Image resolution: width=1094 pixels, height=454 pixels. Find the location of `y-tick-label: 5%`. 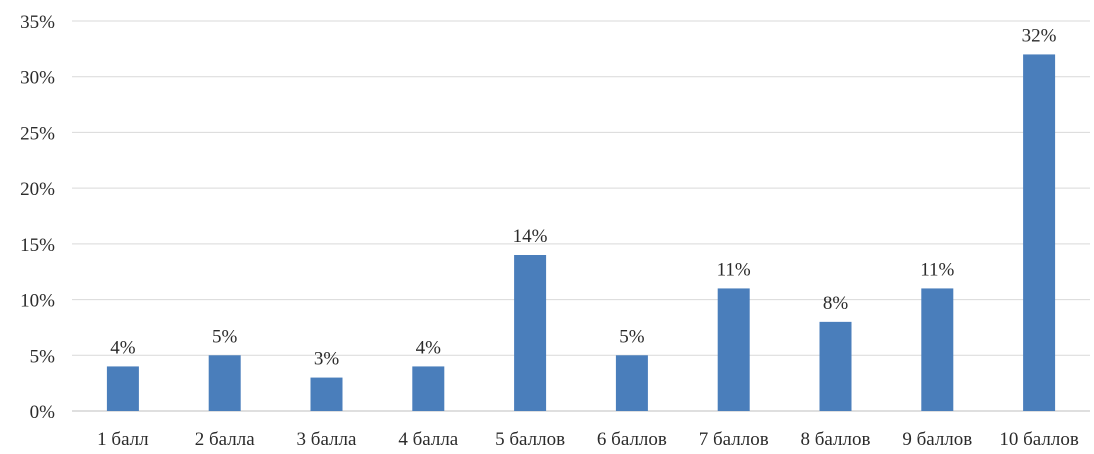

y-tick-label: 5% is located at coordinates (43, 356).